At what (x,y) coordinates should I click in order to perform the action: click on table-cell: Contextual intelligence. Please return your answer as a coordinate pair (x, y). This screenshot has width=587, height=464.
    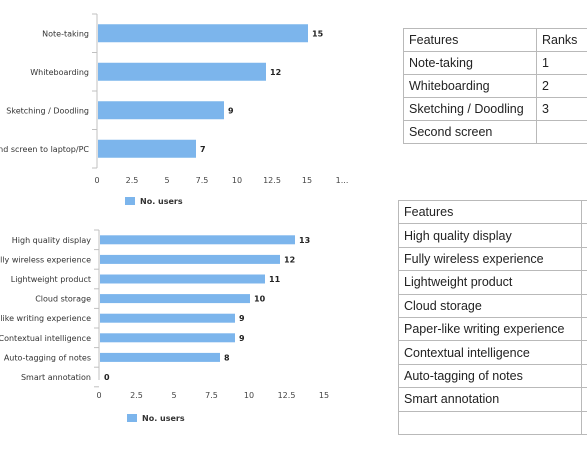
    Looking at the image, I should click on (490, 352).